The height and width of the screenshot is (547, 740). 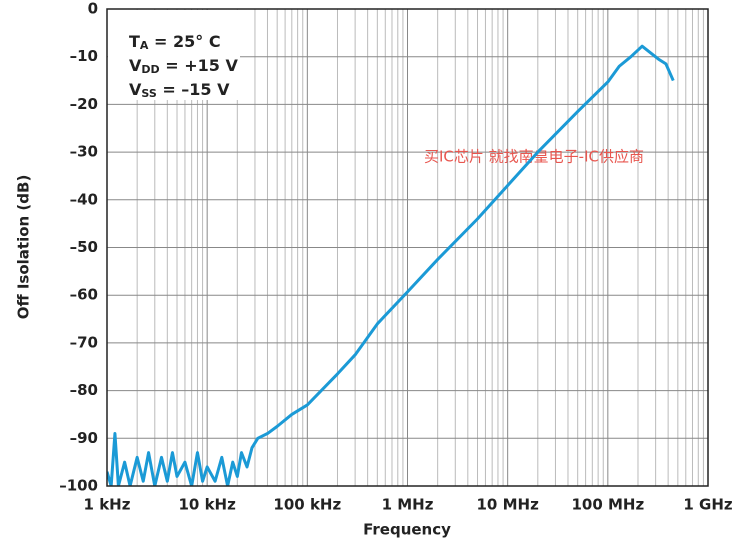 I want to click on x-tick-label: 100 kHz, so click(x=307, y=505).